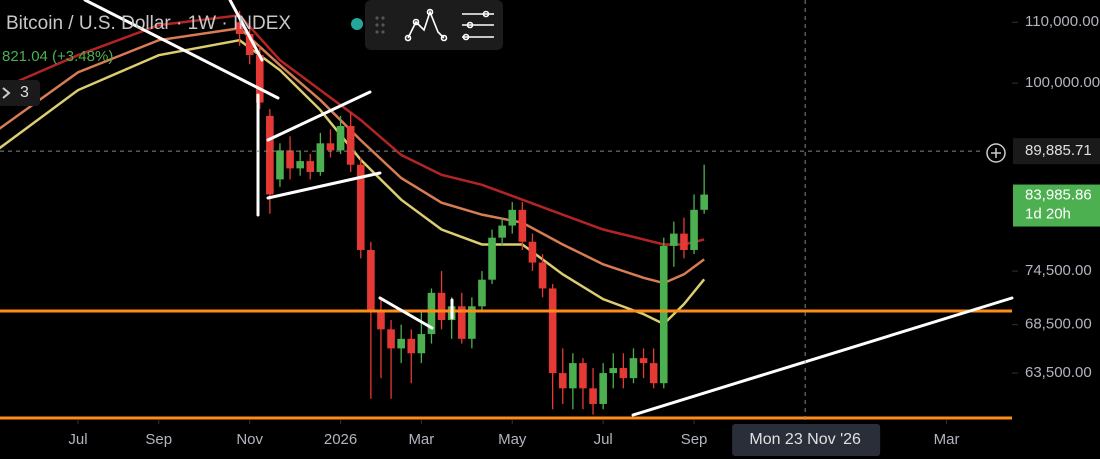  What do you see at coordinates (512, 439) in the screenshot?
I see `x-tick-label: May` at bounding box center [512, 439].